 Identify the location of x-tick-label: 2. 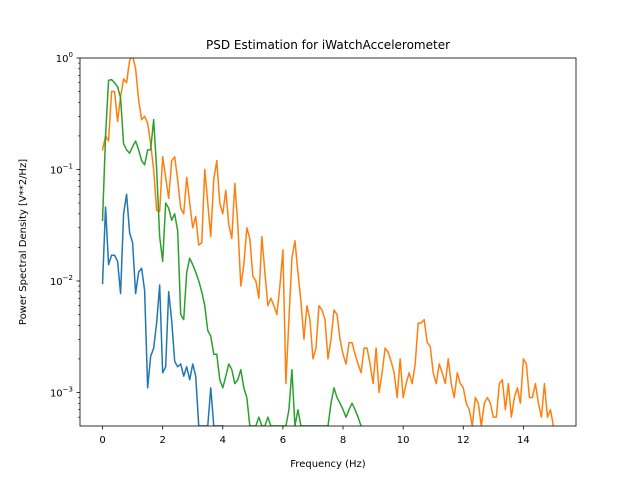
(162, 440).